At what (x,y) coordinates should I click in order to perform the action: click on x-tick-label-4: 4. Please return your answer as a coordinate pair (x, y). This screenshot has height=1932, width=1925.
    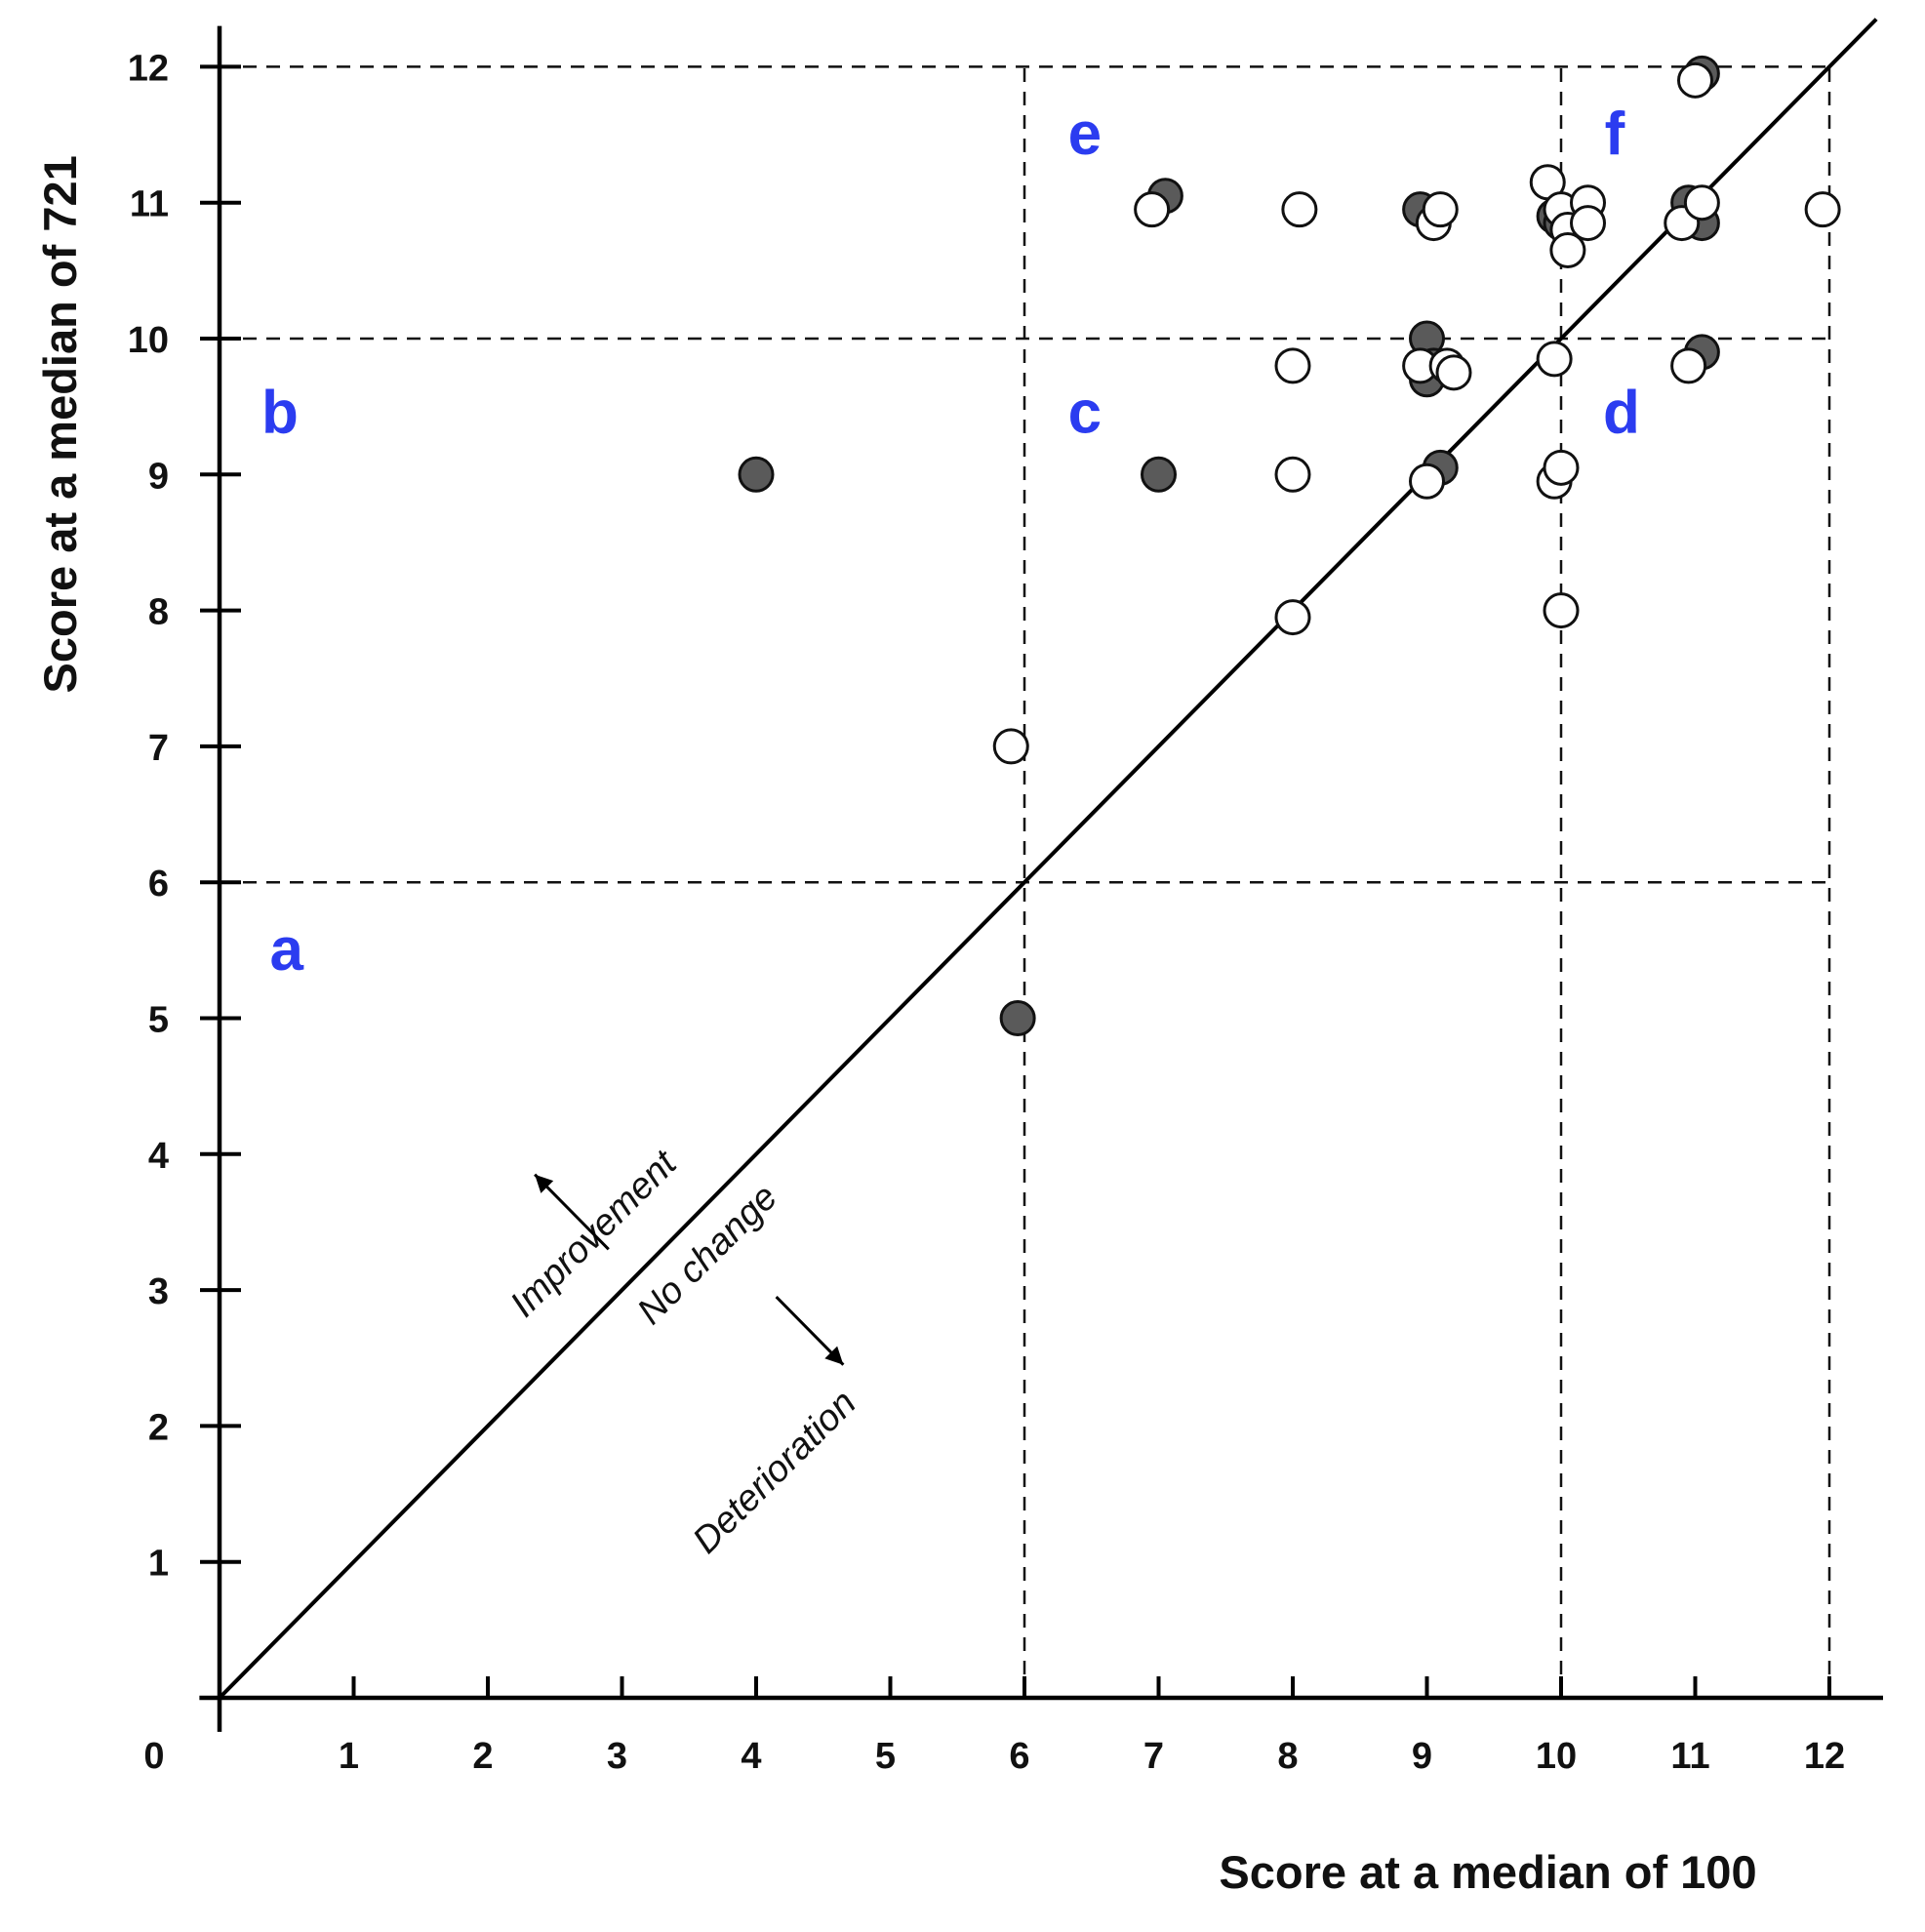
    Looking at the image, I should click on (751, 1756).